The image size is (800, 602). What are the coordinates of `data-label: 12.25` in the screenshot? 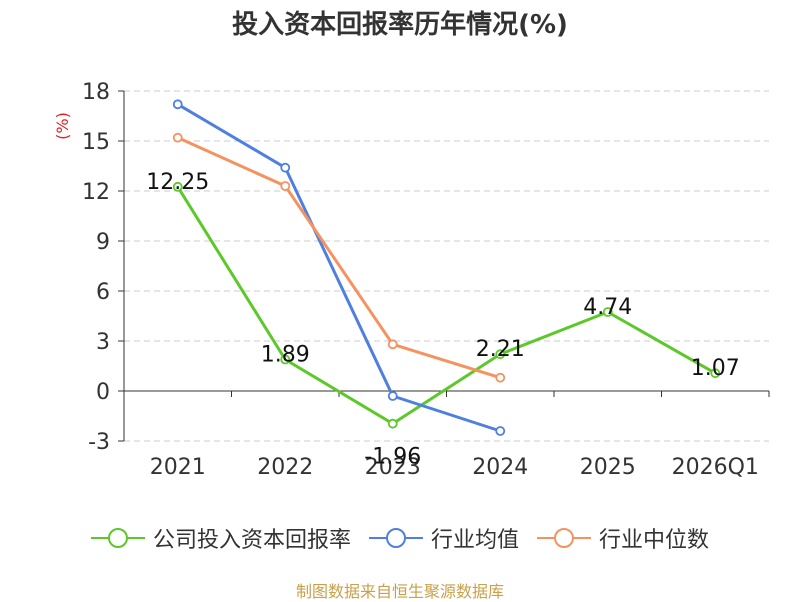 It's located at (177, 182).